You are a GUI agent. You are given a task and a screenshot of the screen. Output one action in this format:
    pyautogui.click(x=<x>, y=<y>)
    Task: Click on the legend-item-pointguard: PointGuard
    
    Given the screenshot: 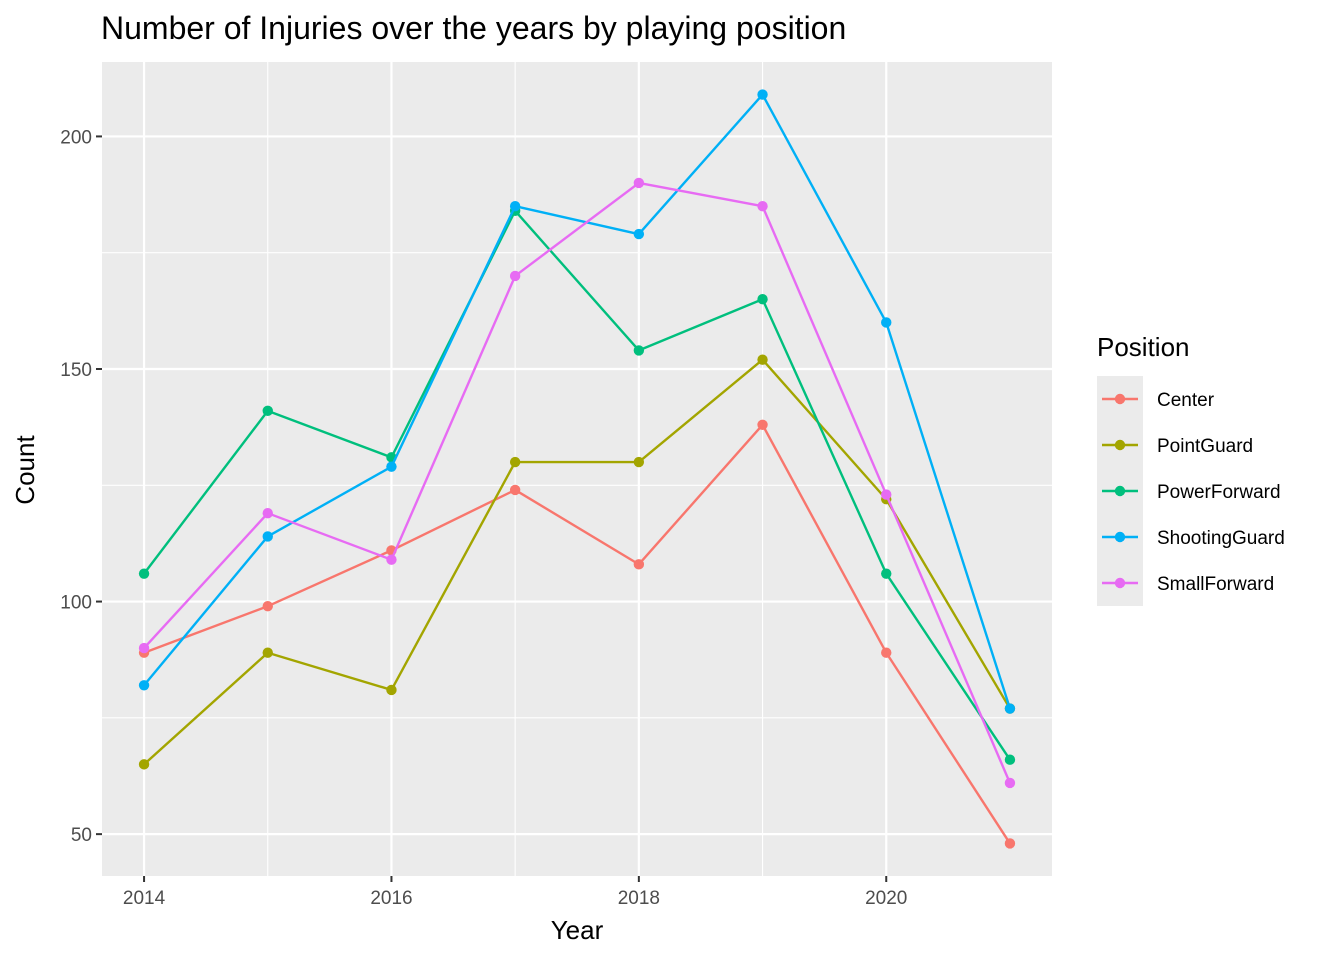 What is the action you would take?
    pyautogui.click(x=1175, y=445)
    